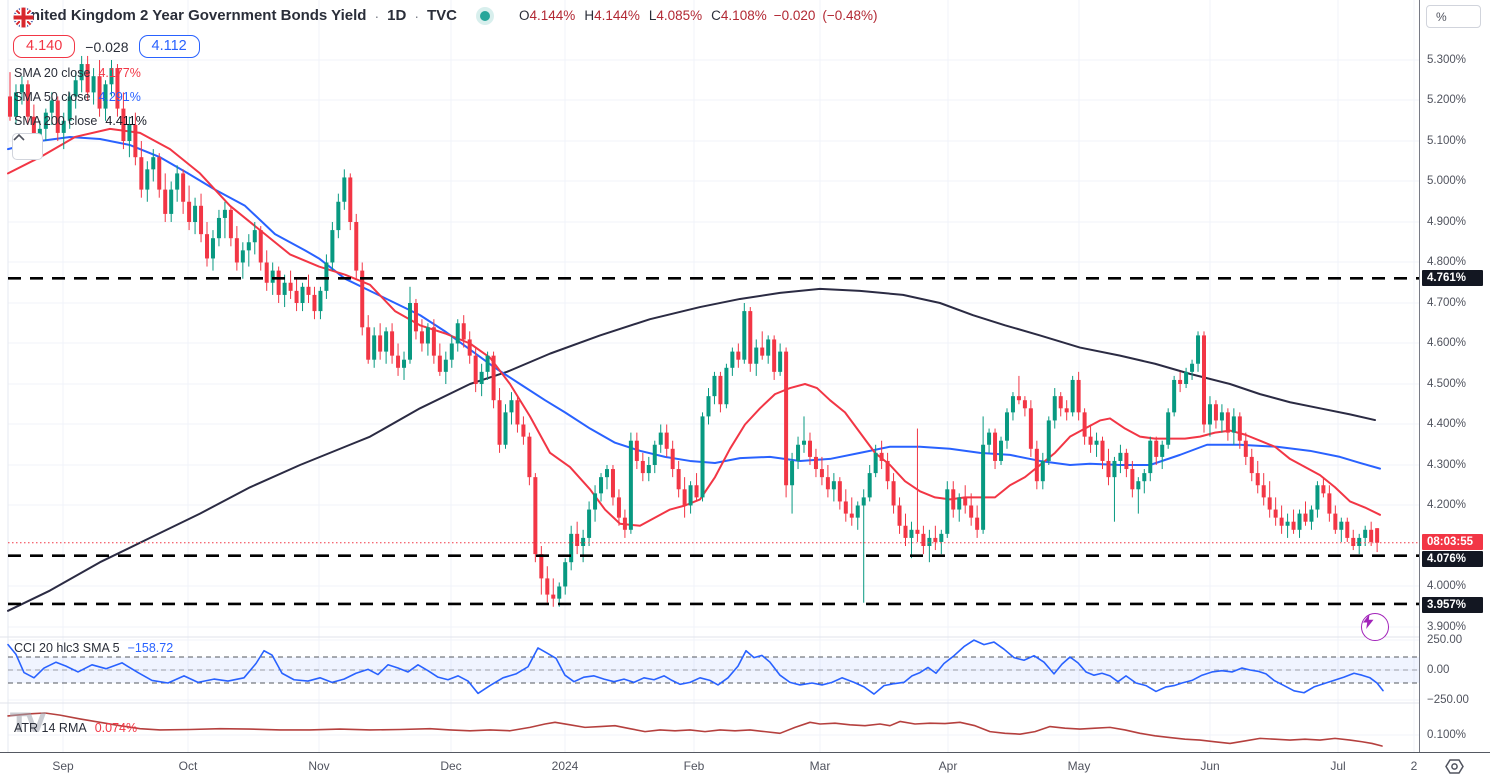 Image resolution: width=1490 pixels, height=778 pixels. Describe the element at coordinates (1447, 465) in the screenshot. I see `price-tick-label: 4.300%` at that location.